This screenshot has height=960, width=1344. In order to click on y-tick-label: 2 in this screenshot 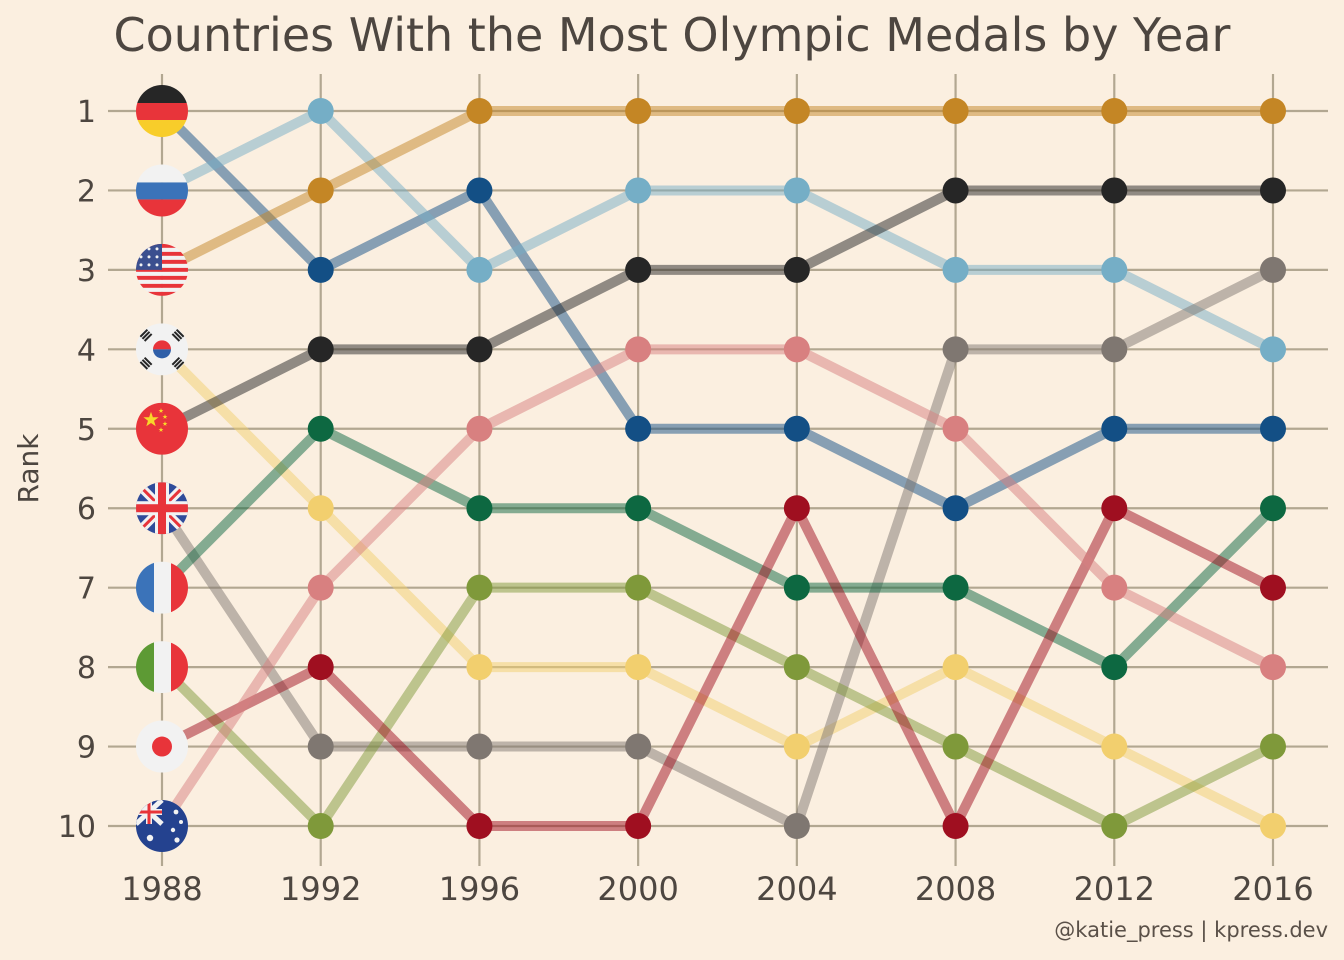, I will do `click(86, 191)`.